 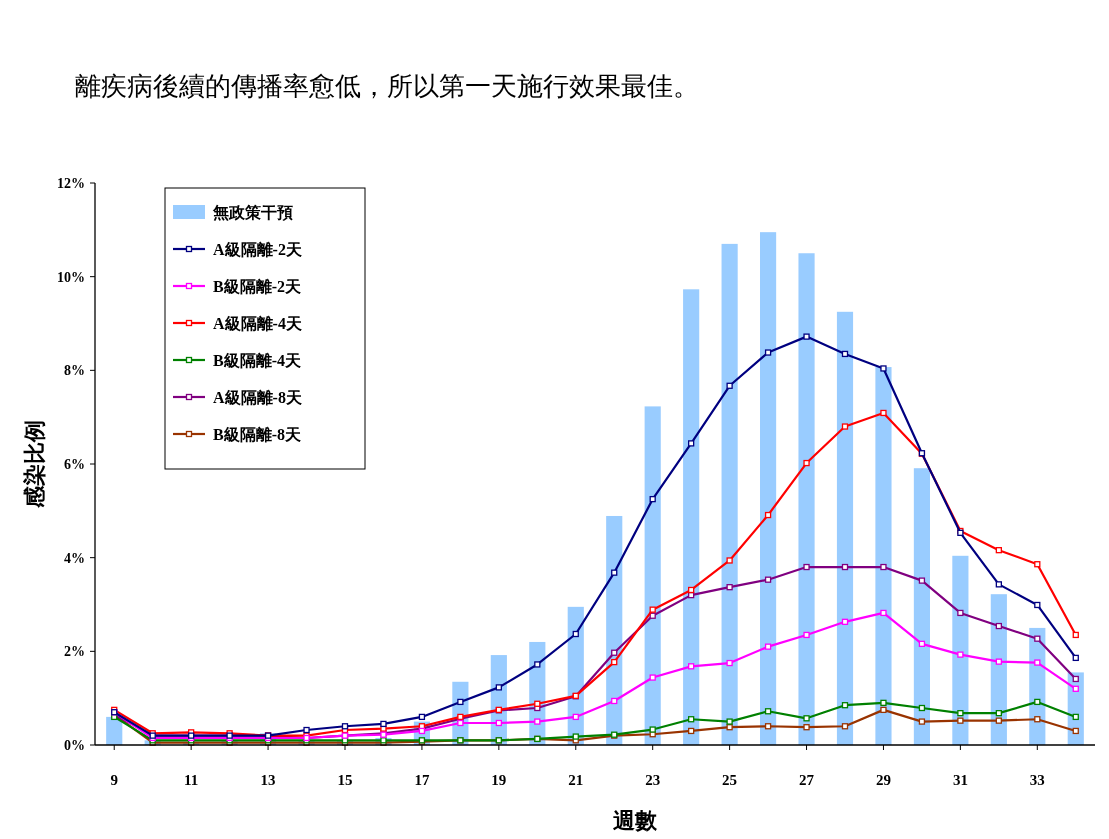 I want to click on legend-label: B級隔離-8天, so click(x=257, y=434).